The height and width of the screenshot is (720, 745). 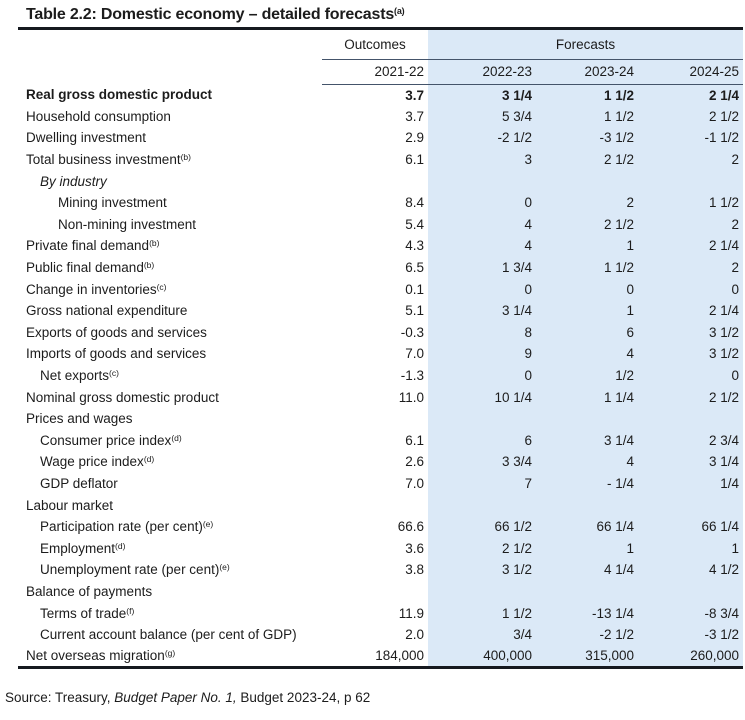 What do you see at coordinates (96, 289) in the screenshot?
I see `row-label: Change in inventories(c)` at bounding box center [96, 289].